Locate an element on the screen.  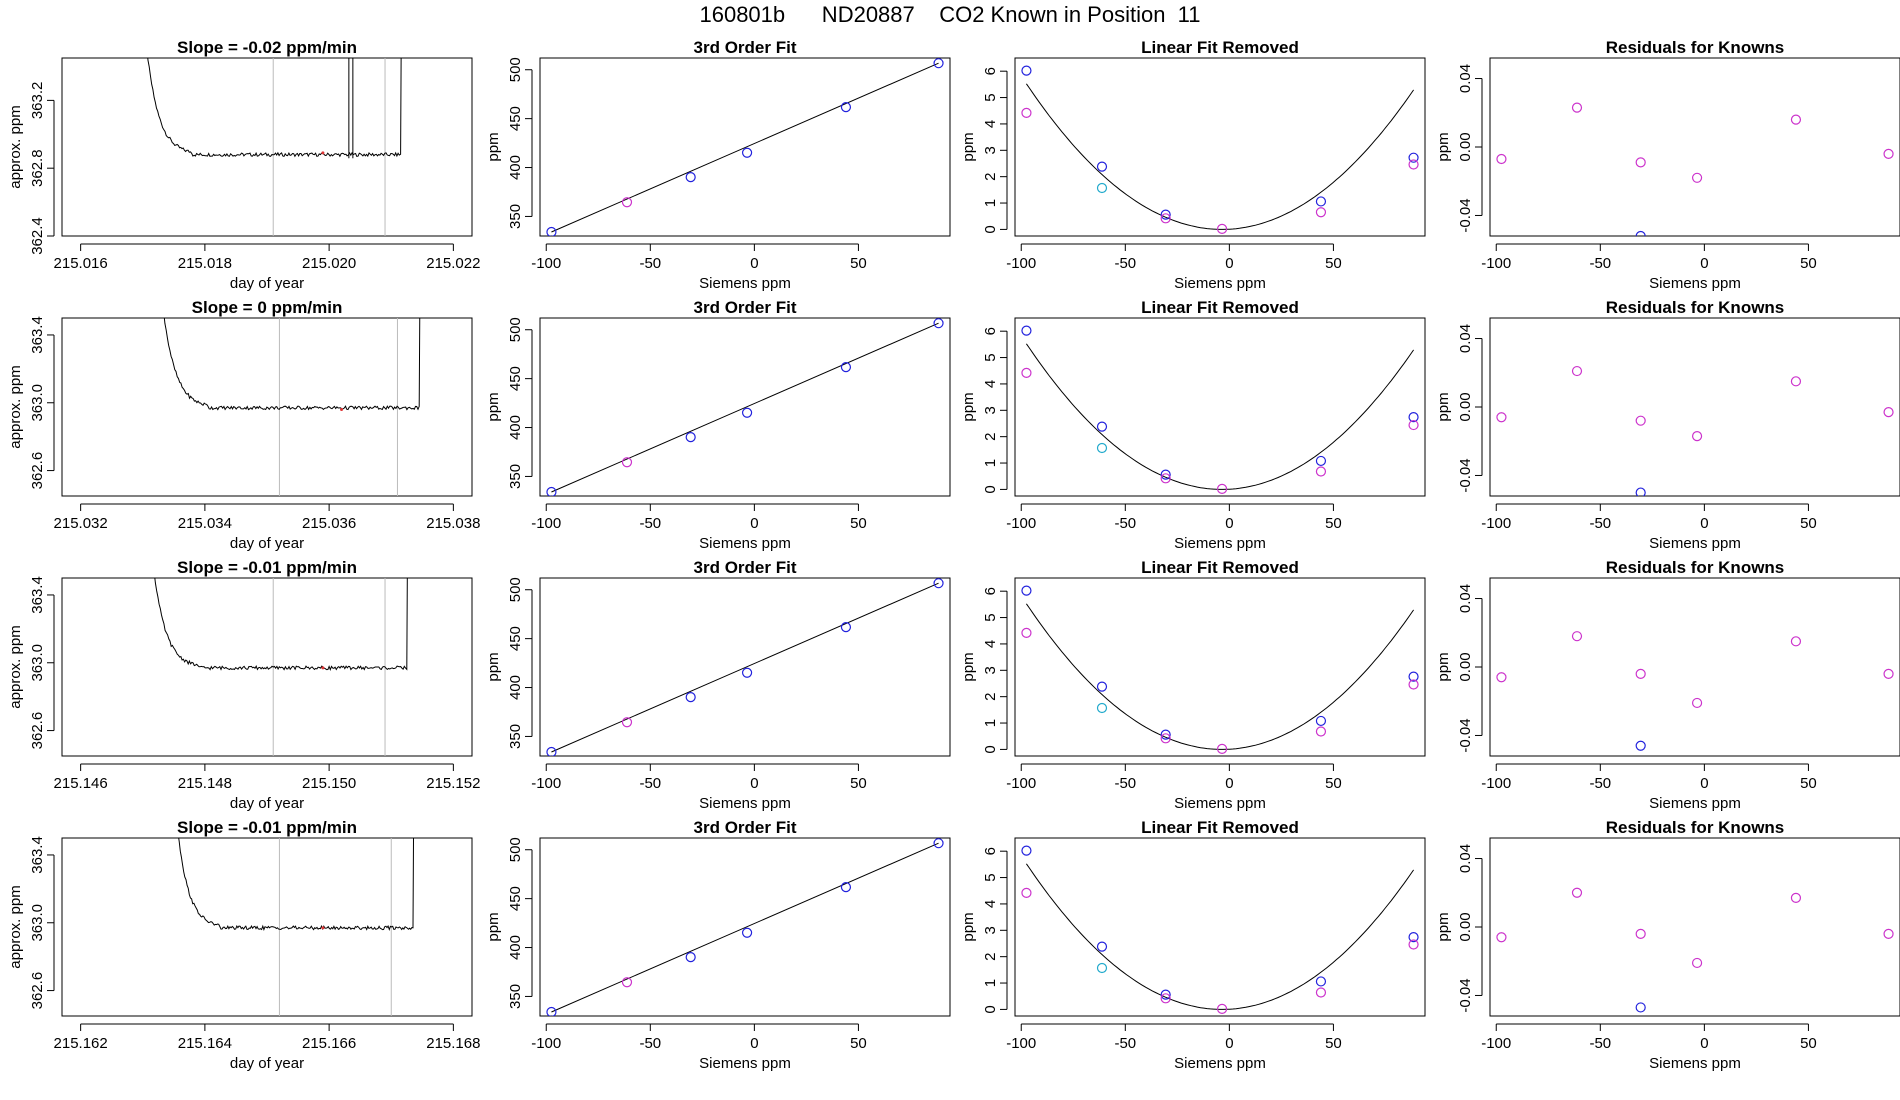
x-tick-label: 215.038 is located at coordinates (453, 523).